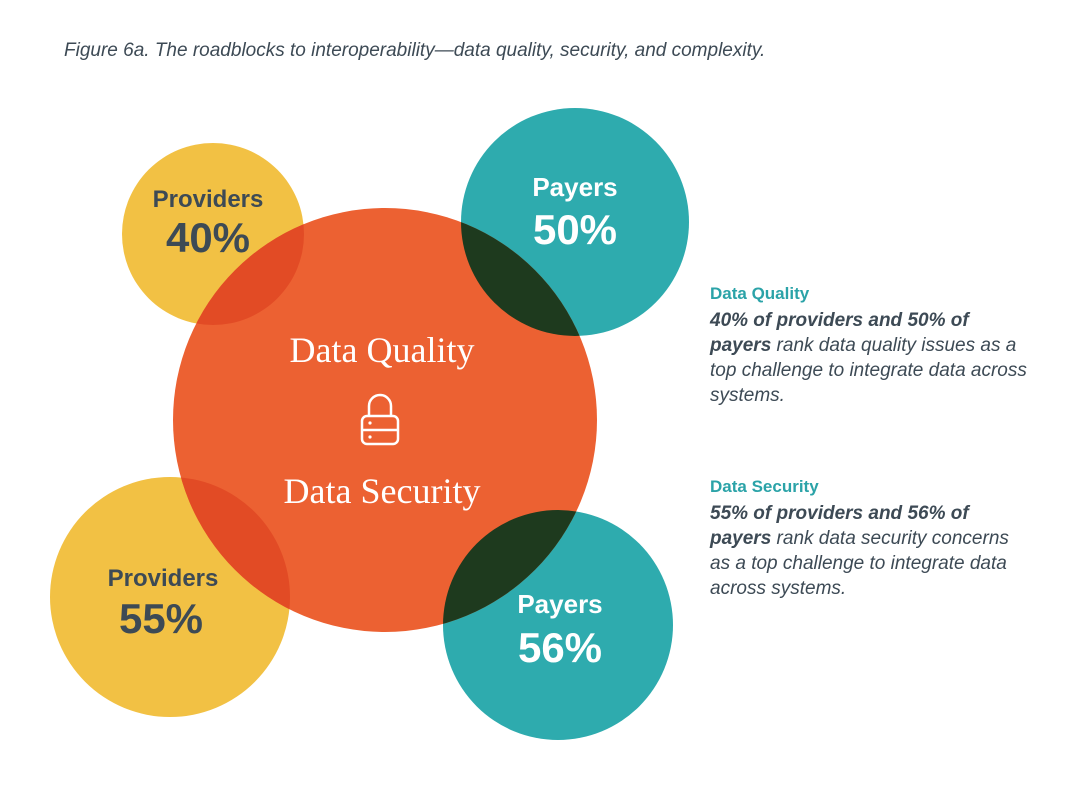  I want to click on providers-55-label: Providers, so click(163, 578).